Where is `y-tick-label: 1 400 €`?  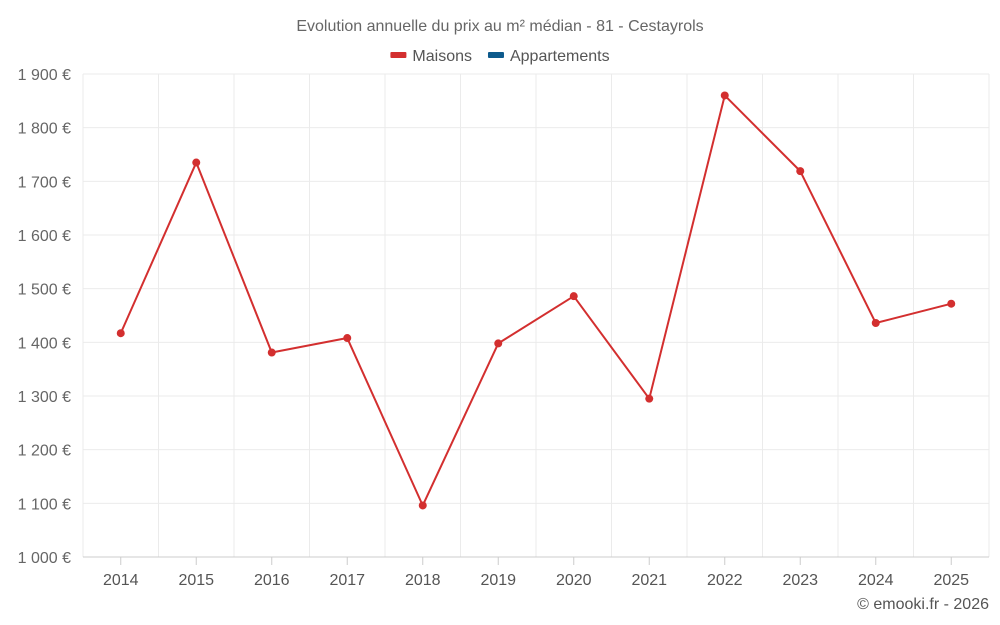 y-tick-label: 1 400 € is located at coordinates (44, 343).